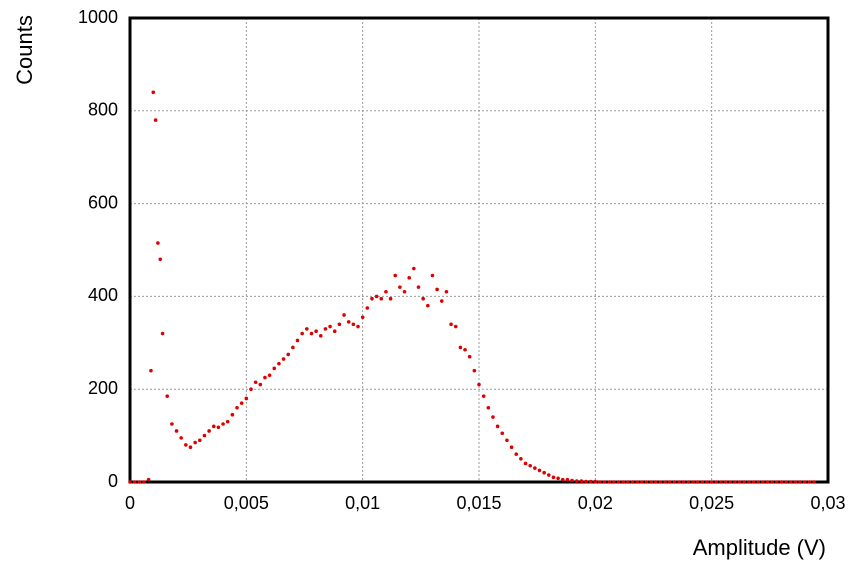 The width and height of the screenshot is (853, 567). What do you see at coordinates (827, 503) in the screenshot?
I see `x-tick-label: 0,03` at bounding box center [827, 503].